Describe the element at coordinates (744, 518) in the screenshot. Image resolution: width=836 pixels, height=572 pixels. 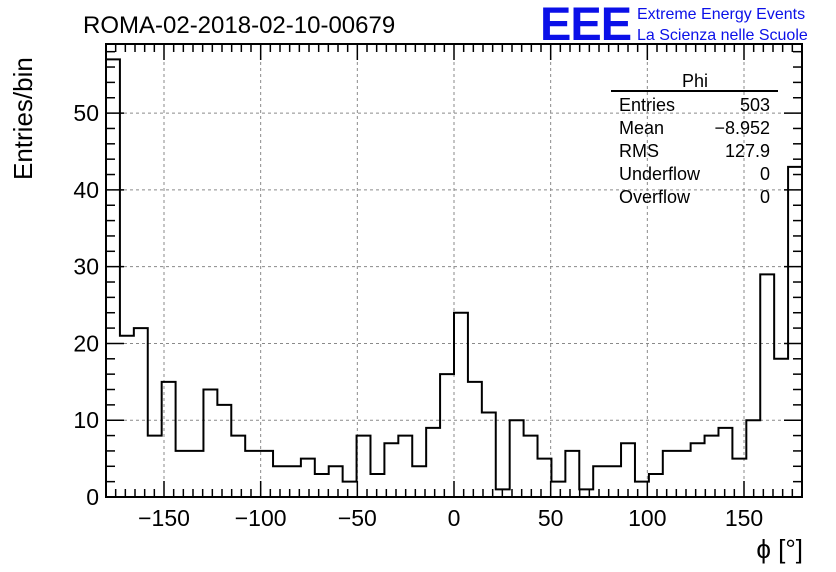
I see `x-tick-label: 150` at that location.